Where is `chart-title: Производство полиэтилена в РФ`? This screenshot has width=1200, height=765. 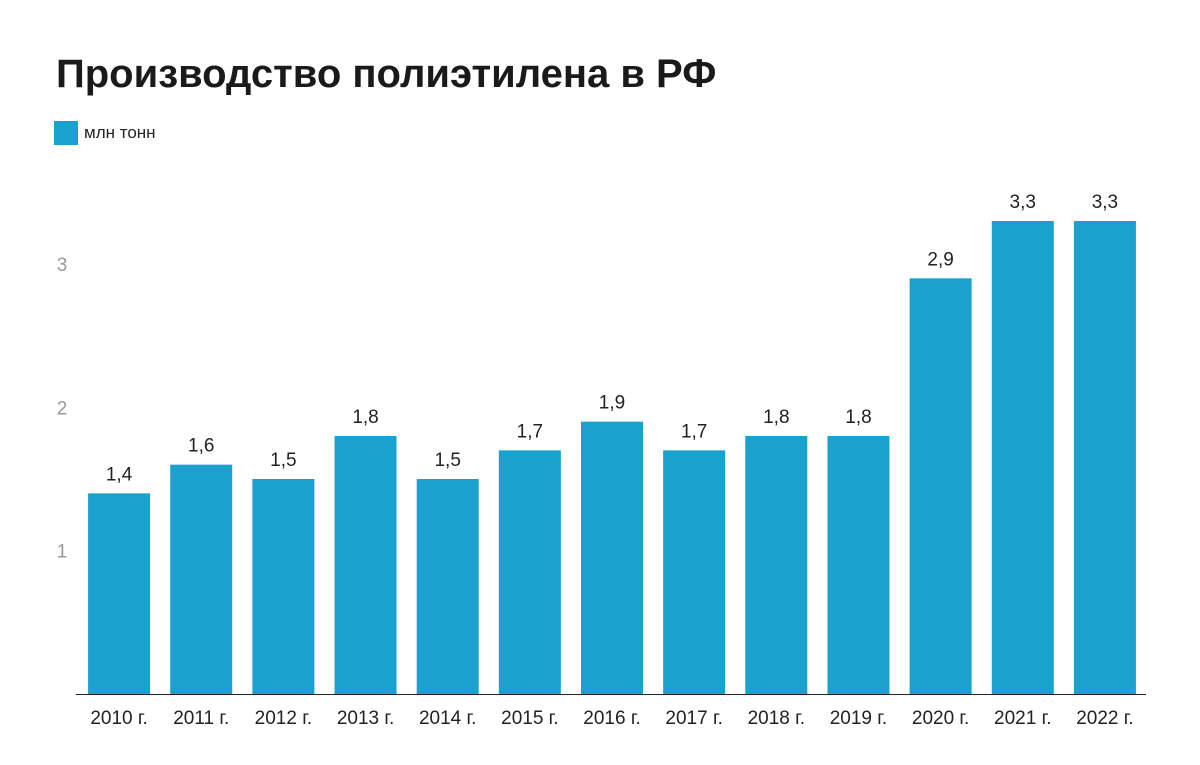
chart-title: Производство полиэтилена в РФ is located at coordinates (386, 74).